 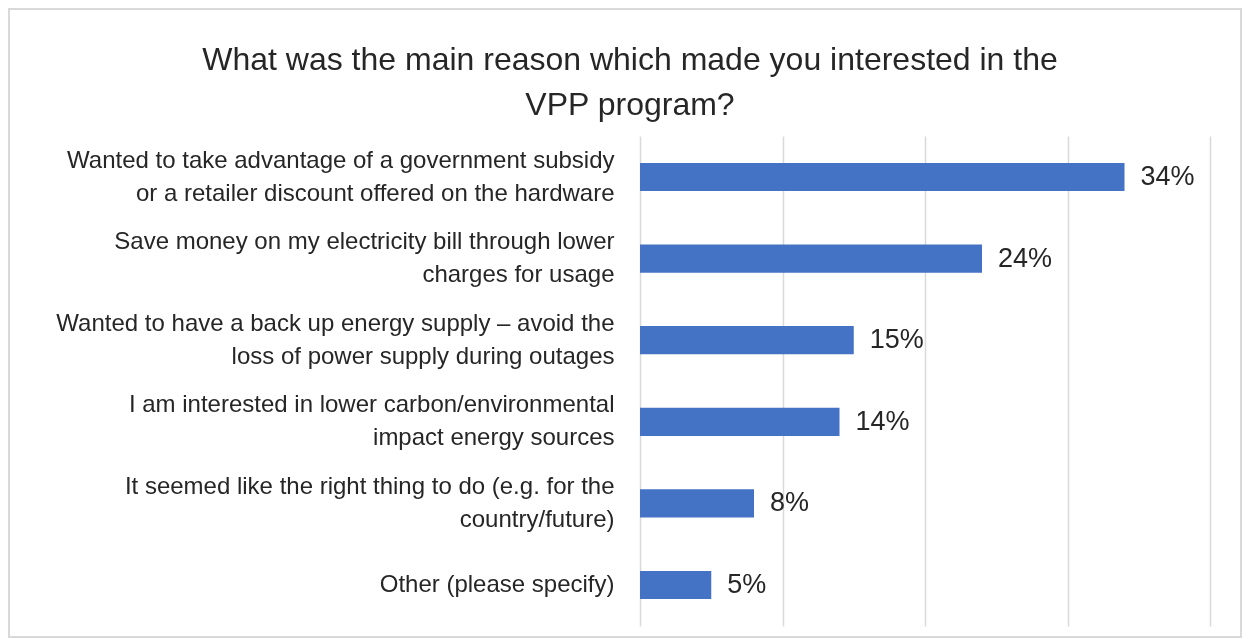 What do you see at coordinates (497, 583) in the screenshot?
I see `y-tick-label: Other (please specify)` at bounding box center [497, 583].